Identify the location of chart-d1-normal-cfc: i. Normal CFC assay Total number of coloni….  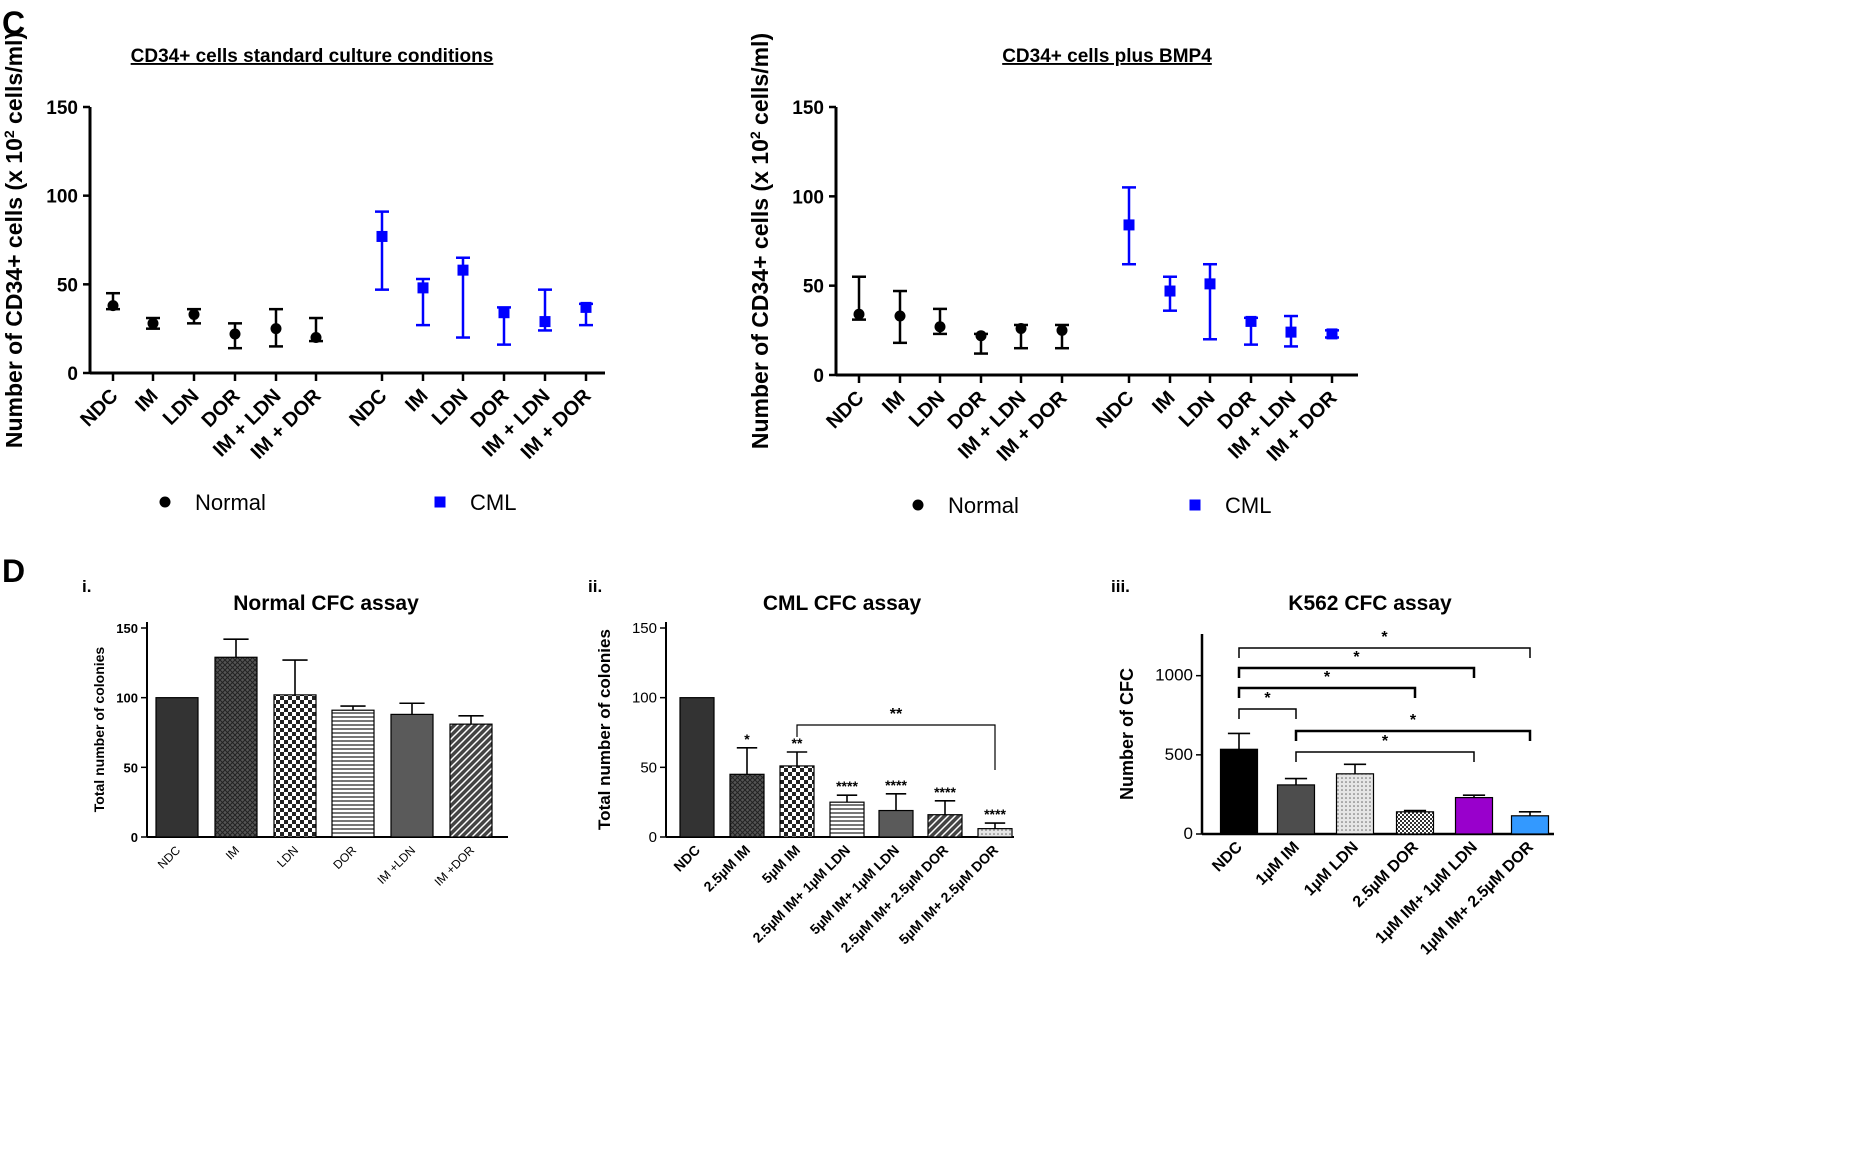
(295, 733).